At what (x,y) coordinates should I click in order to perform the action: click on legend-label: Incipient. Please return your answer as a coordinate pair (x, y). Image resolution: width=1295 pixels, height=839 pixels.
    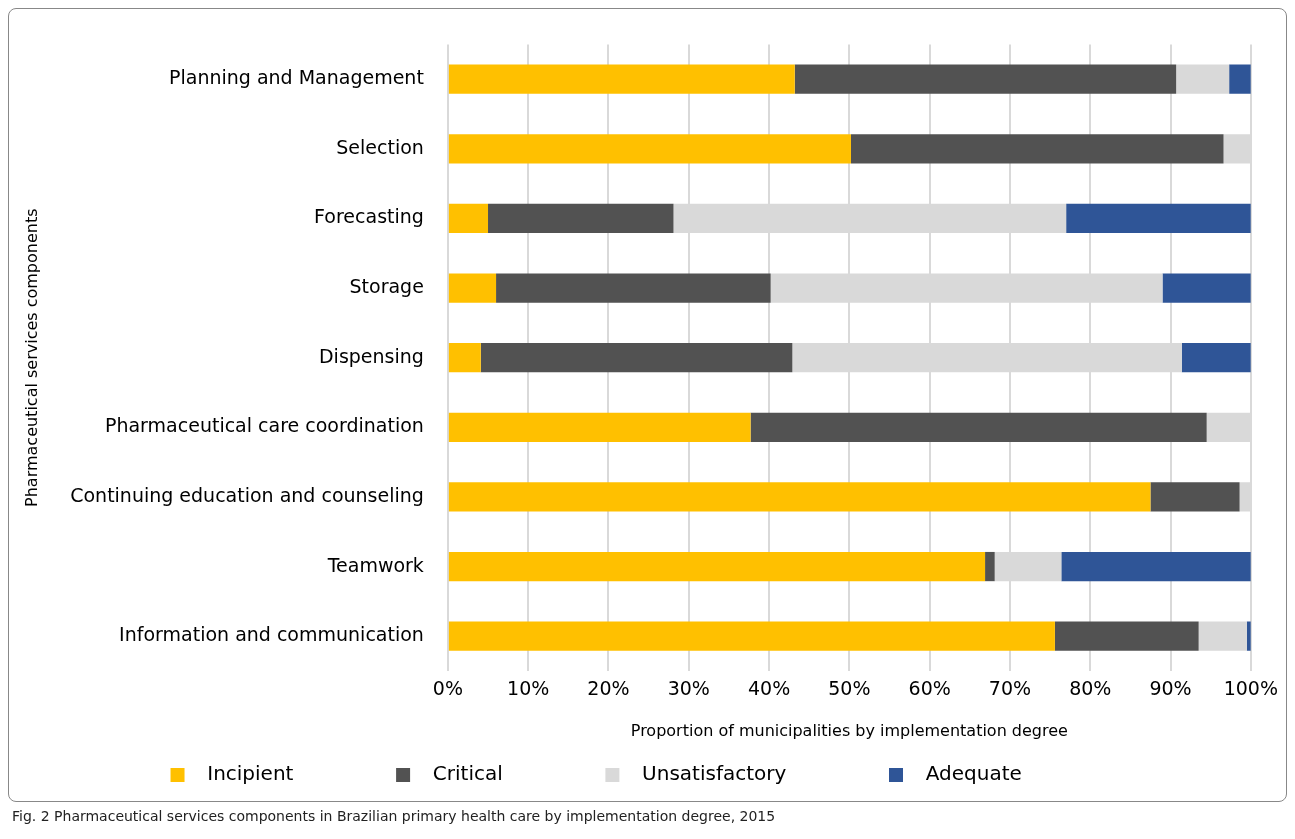
    Looking at the image, I should click on (285, 773).